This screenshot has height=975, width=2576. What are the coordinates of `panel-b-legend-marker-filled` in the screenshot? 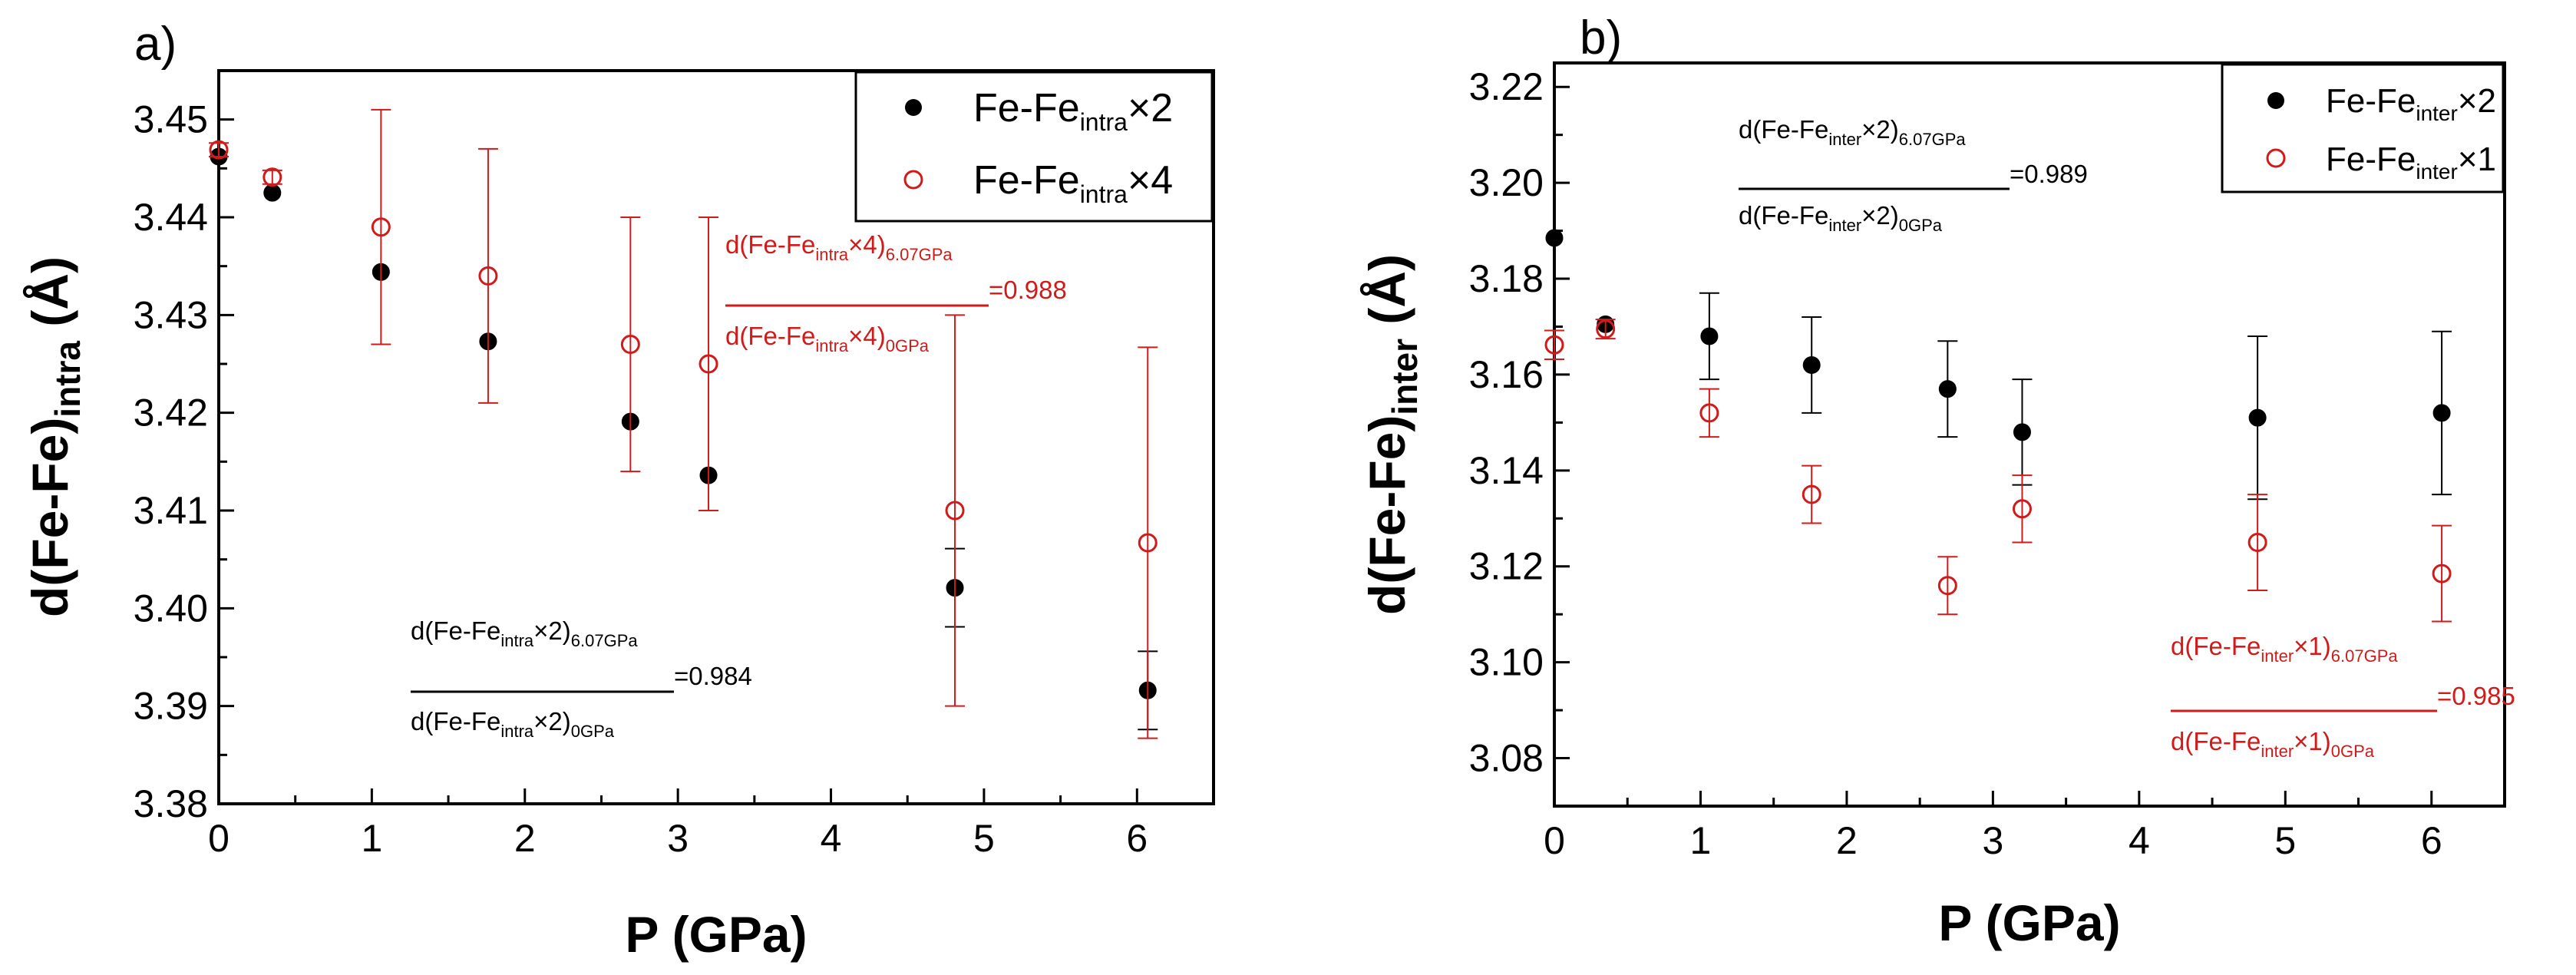 It's located at (2275, 100).